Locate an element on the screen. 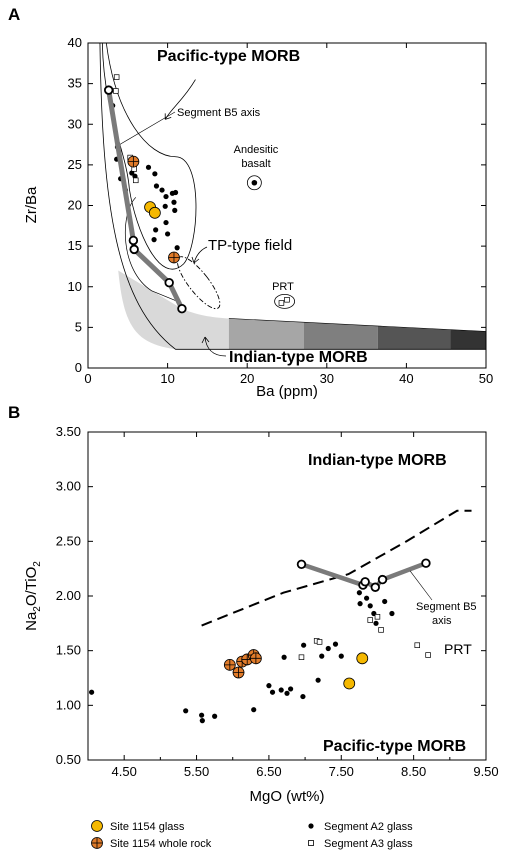 This screenshot has height=864, width=528. andesitic-label-1: Andesitic is located at coordinates (256, 150).